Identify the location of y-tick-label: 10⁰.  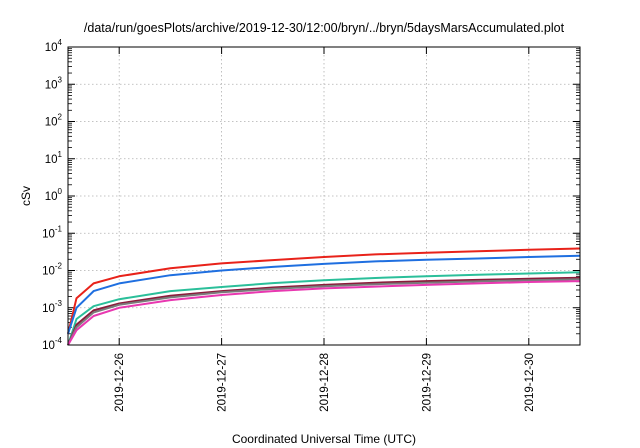
(54, 195).